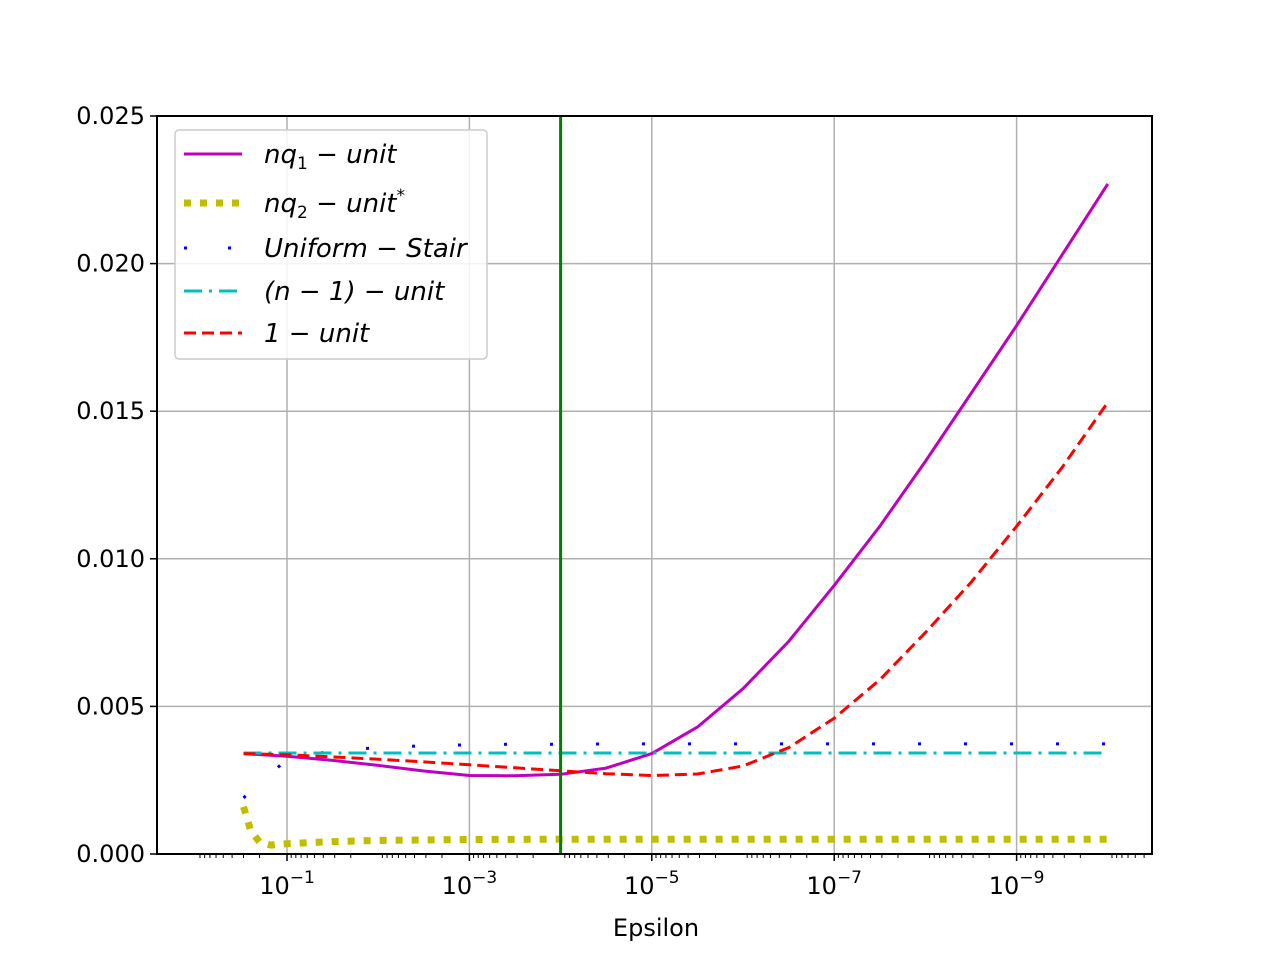 The image size is (1280, 960). Describe the element at coordinates (110, 116) in the screenshot. I see `y-tick-label: 0.025` at that location.